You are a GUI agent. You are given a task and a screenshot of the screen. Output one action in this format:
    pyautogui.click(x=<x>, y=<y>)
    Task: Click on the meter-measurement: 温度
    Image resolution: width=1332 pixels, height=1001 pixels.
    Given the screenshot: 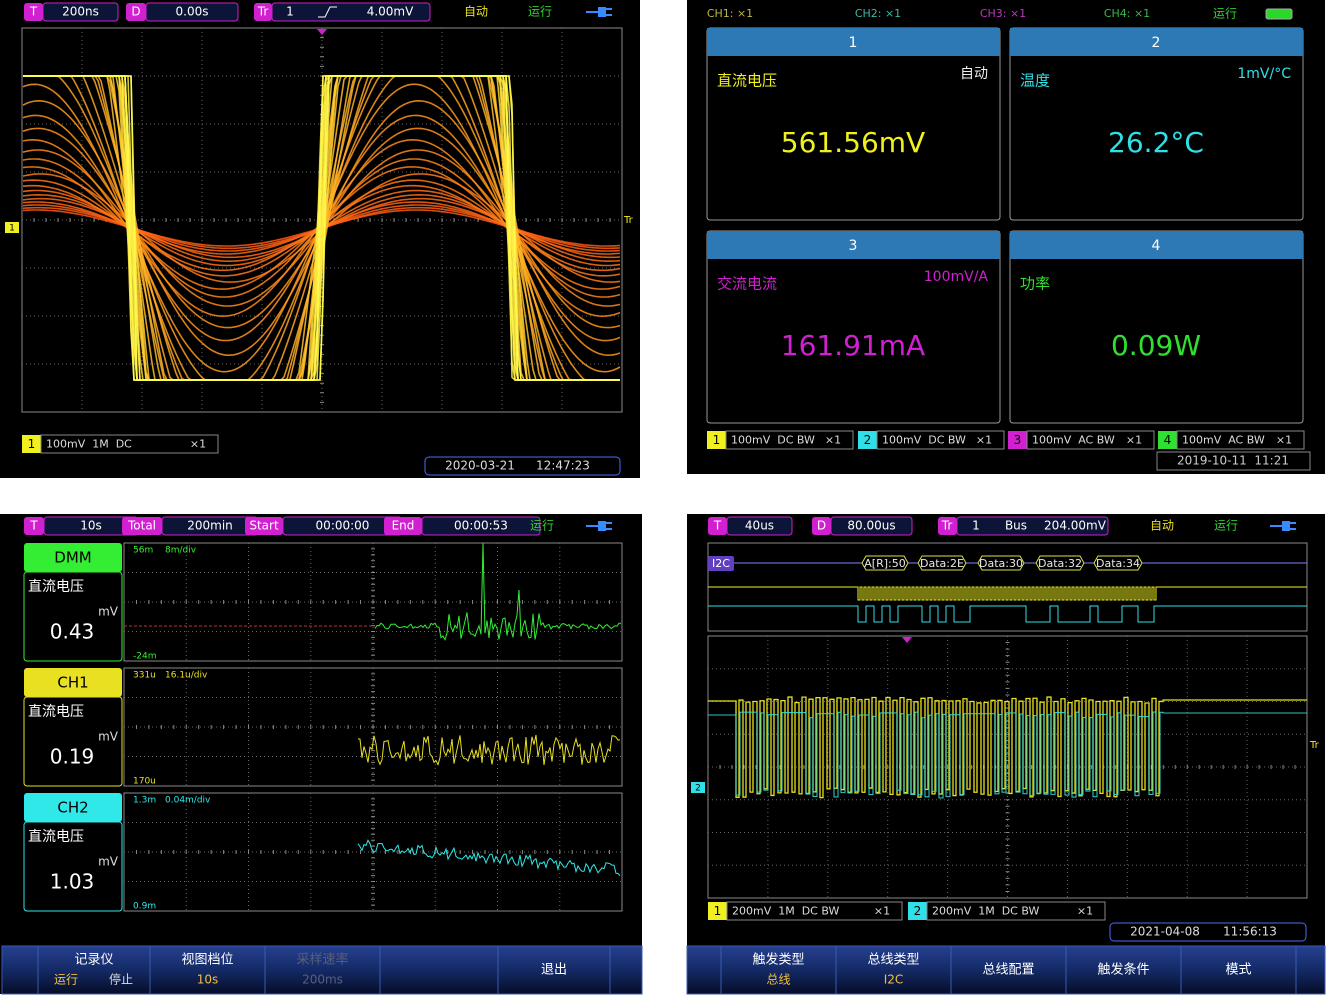 What is the action you would take?
    pyautogui.click(x=1035, y=81)
    